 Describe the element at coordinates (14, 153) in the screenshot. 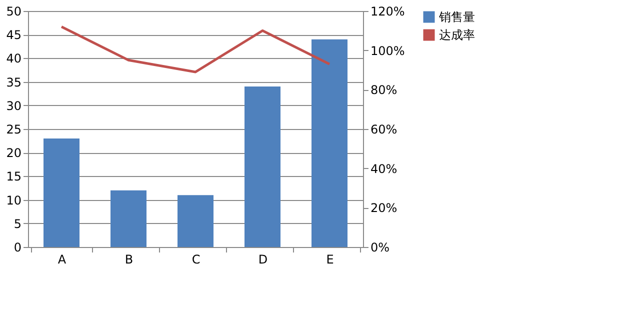

I see `y-tick-label: 20` at that location.